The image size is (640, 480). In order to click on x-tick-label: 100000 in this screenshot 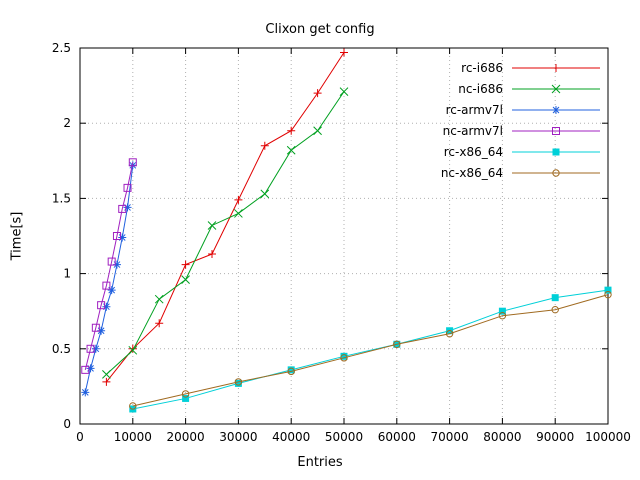, I will do `click(608, 437)`.